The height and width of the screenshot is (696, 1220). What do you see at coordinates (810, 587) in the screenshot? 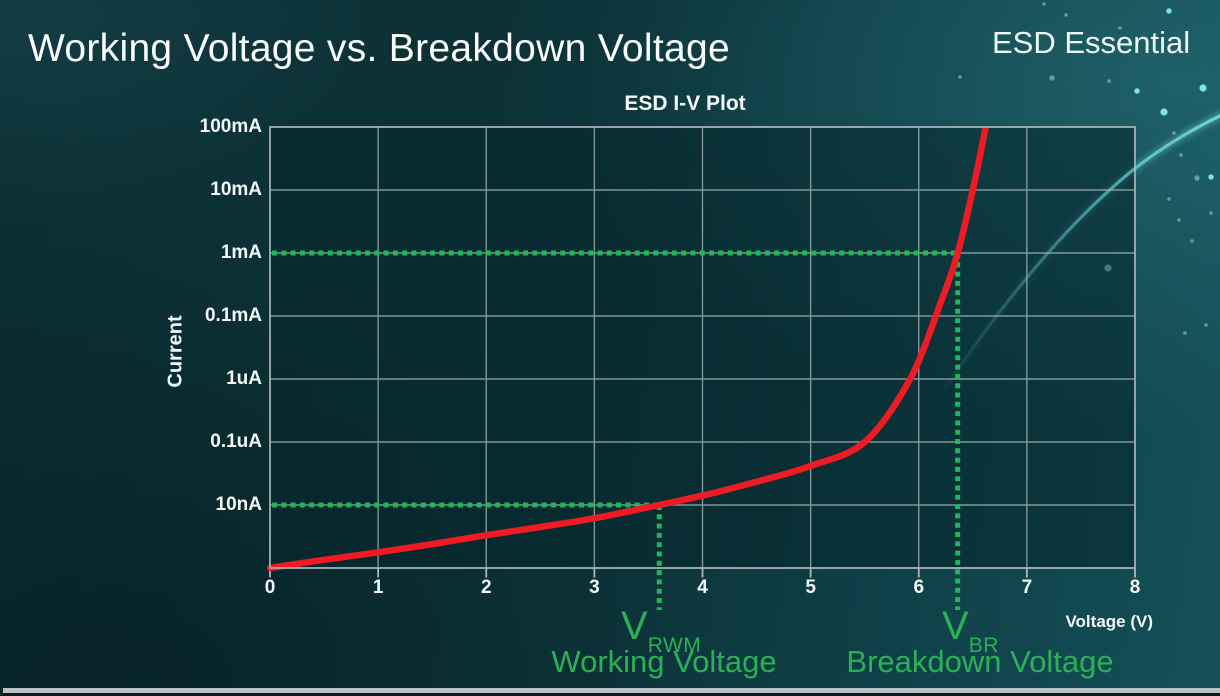
I see `x-tick-label: 5` at bounding box center [810, 587].